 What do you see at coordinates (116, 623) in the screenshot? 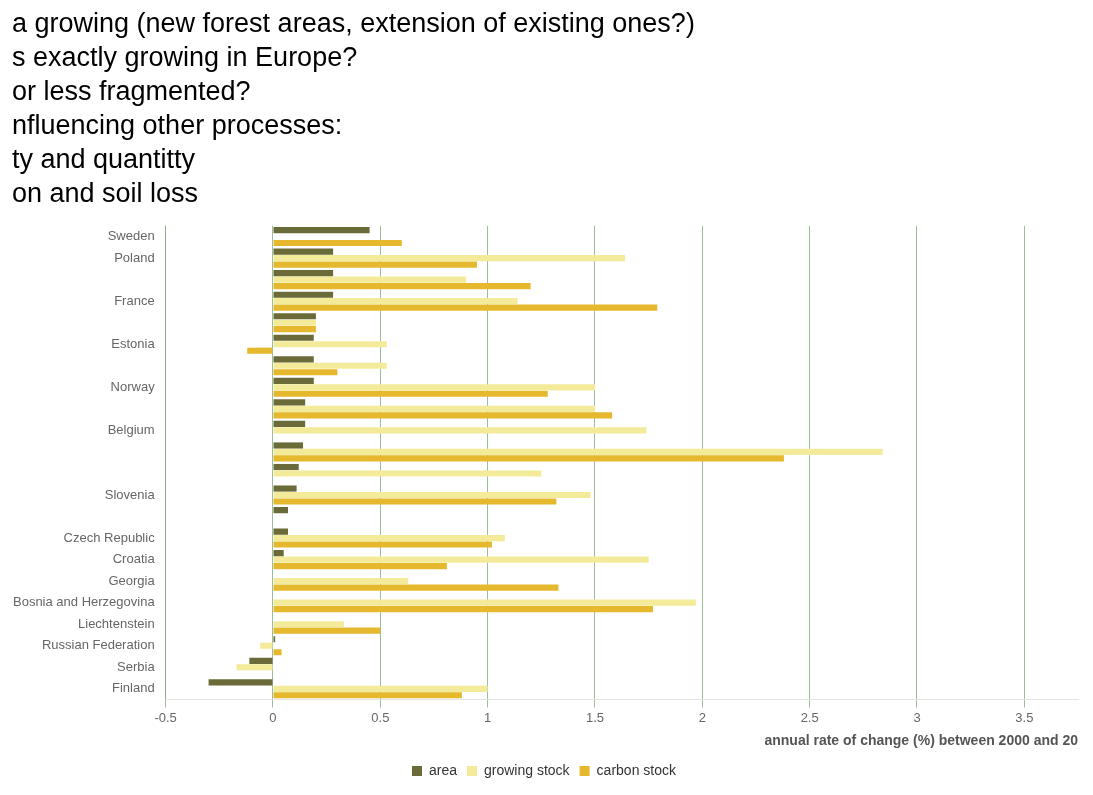
I see `y-tick-label: Liechtenstein` at bounding box center [116, 623].